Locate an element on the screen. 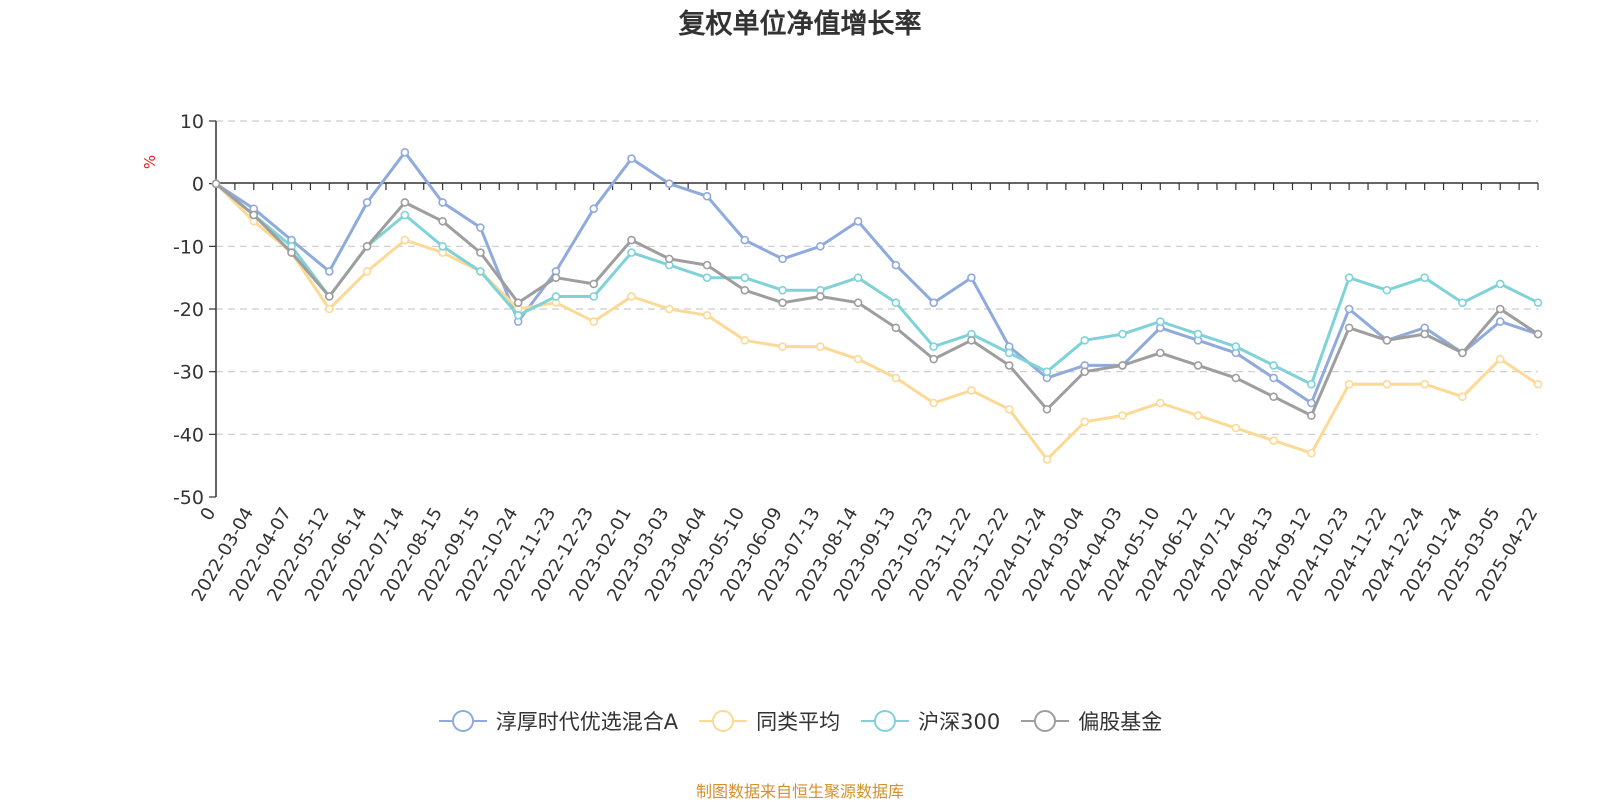  legend-item: 偏股基金 is located at coordinates (1091, 721).